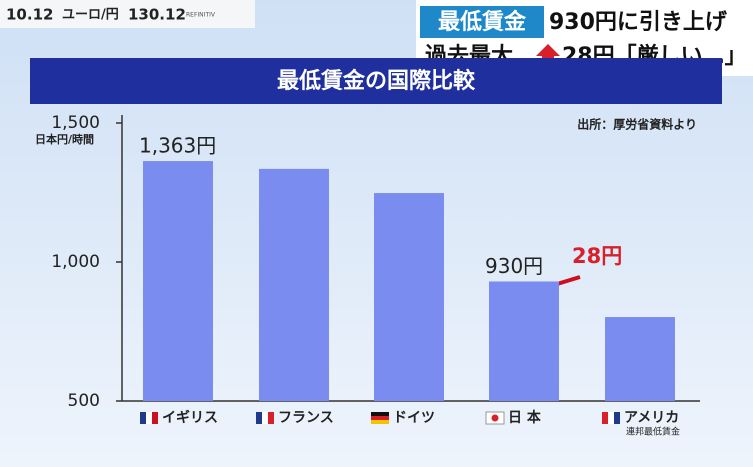  I want to click on category-note: 連邦最低賃金, so click(653, 432).